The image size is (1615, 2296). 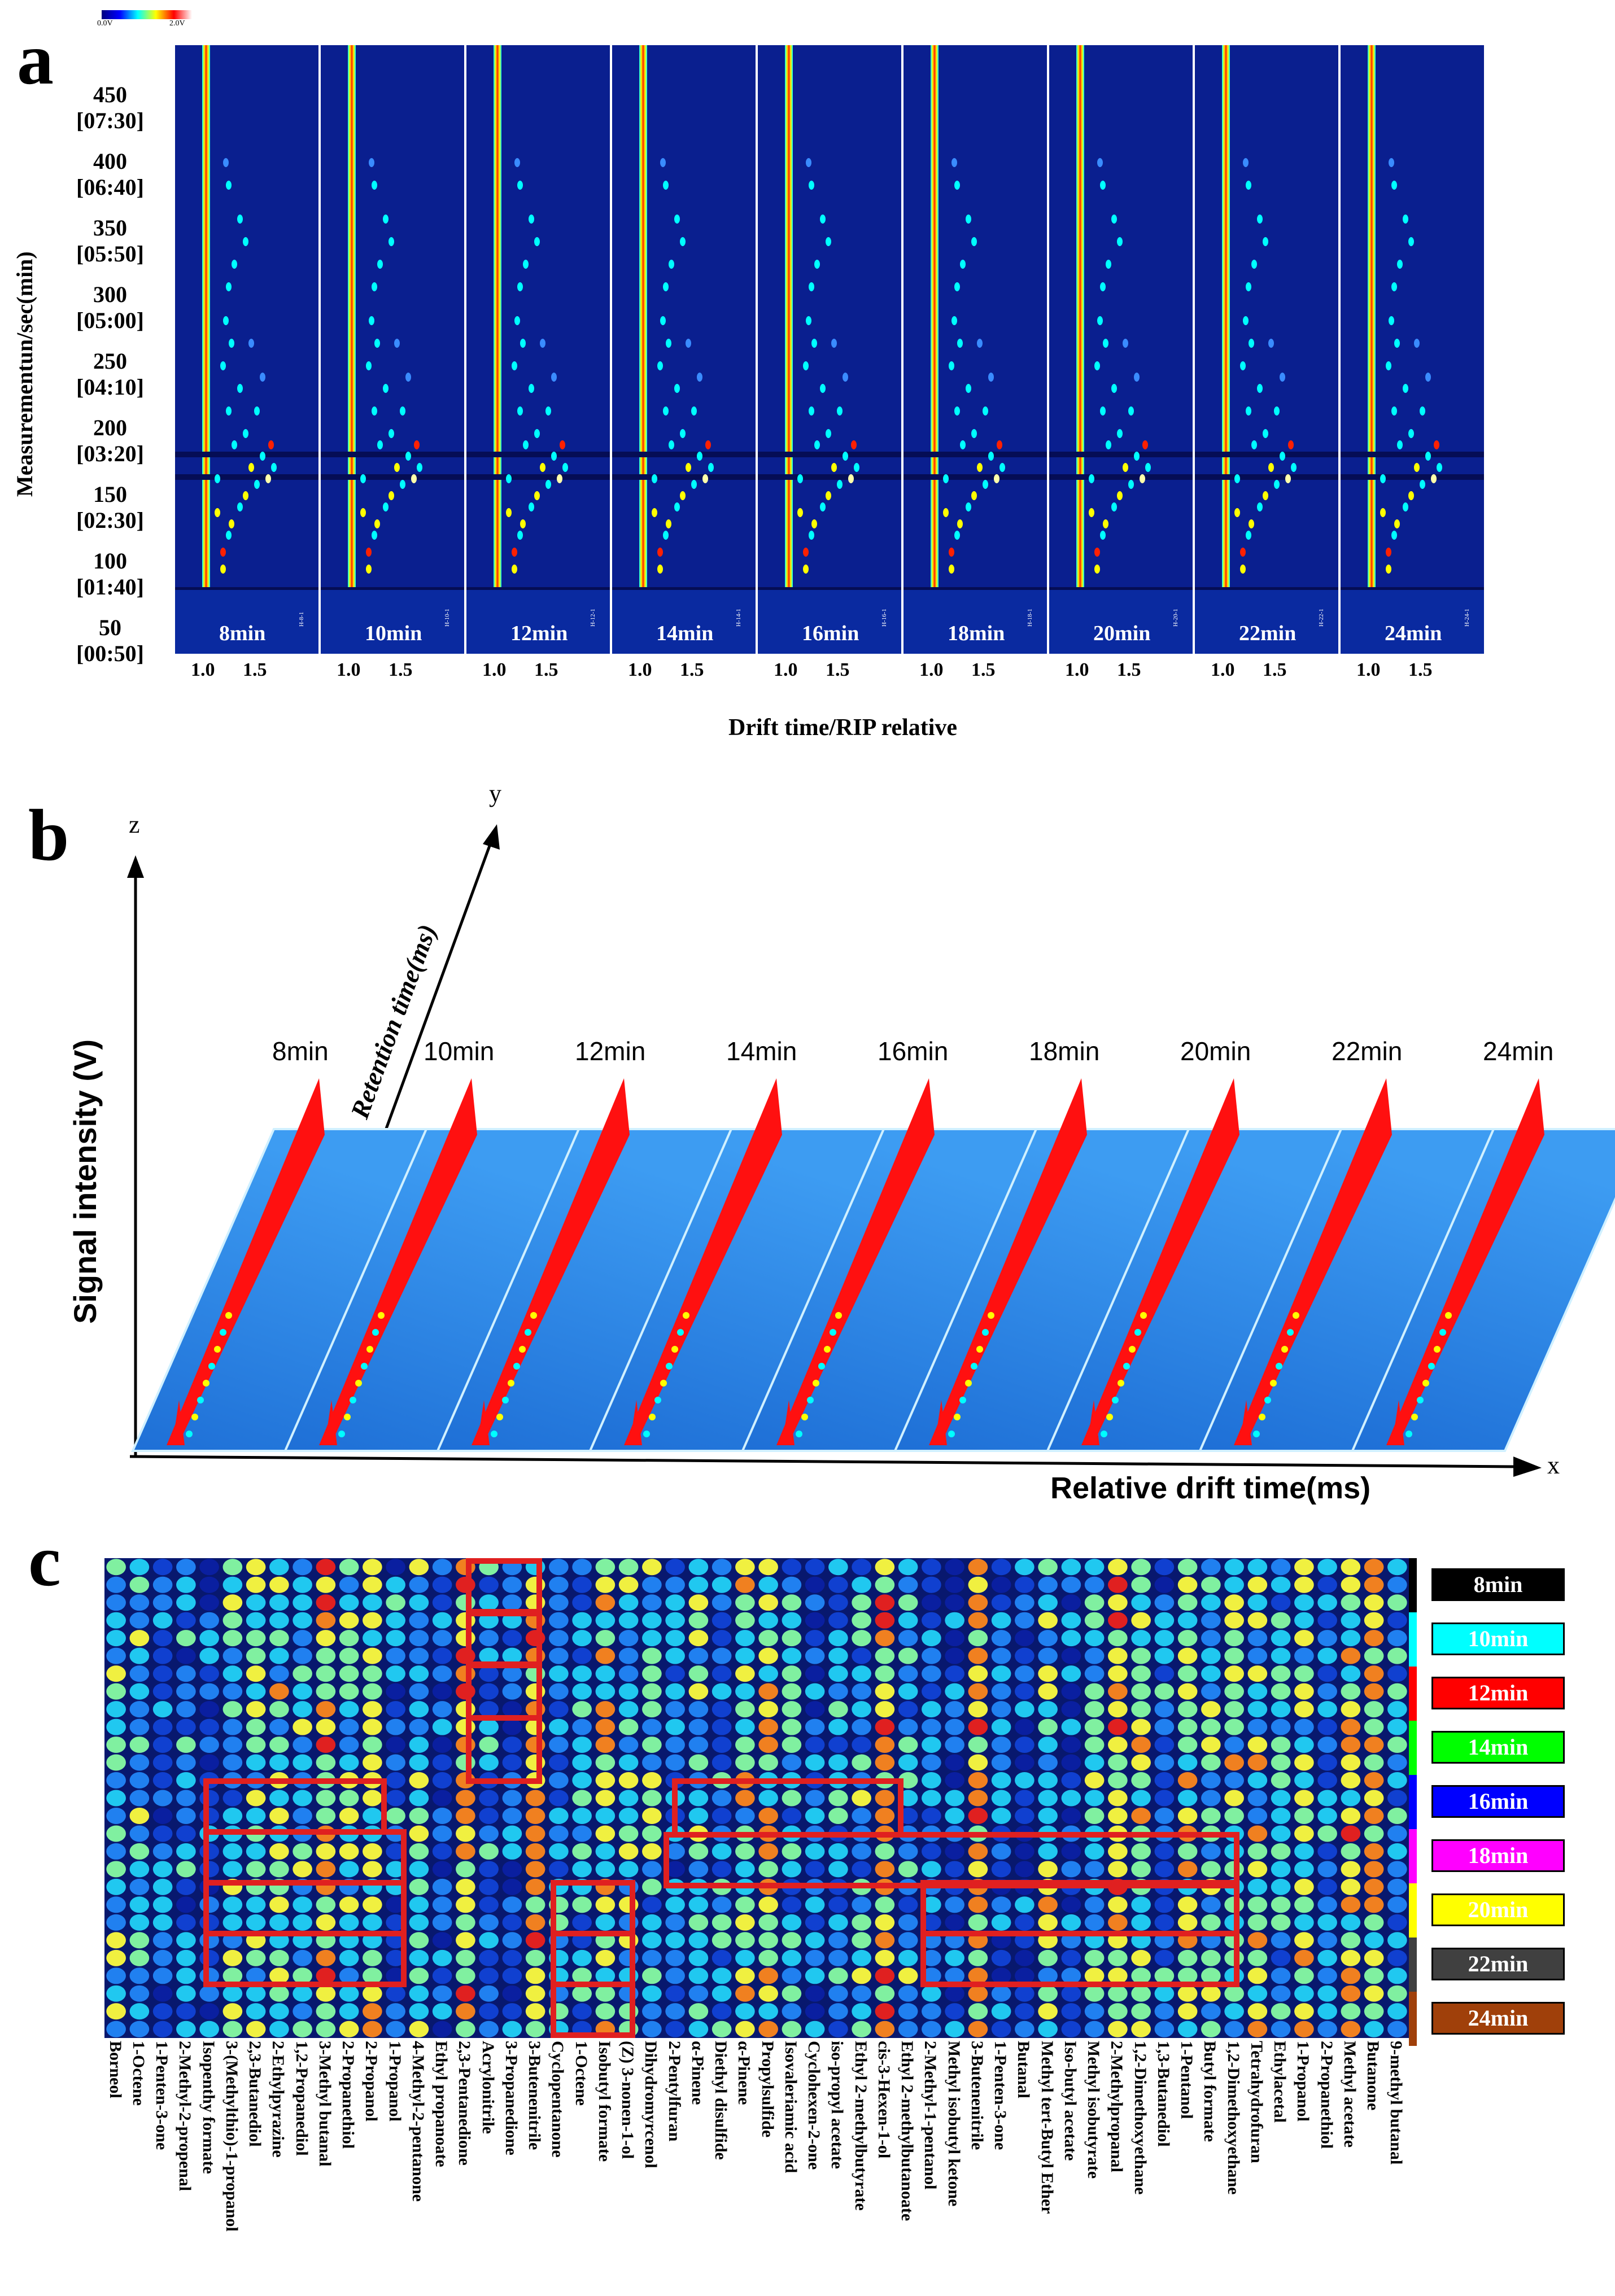 What do you see at coordinates (651, 2104) in the screenshot?
I see `compound-label: Dihydromyrcenol` at bounding box center [651, 2104].